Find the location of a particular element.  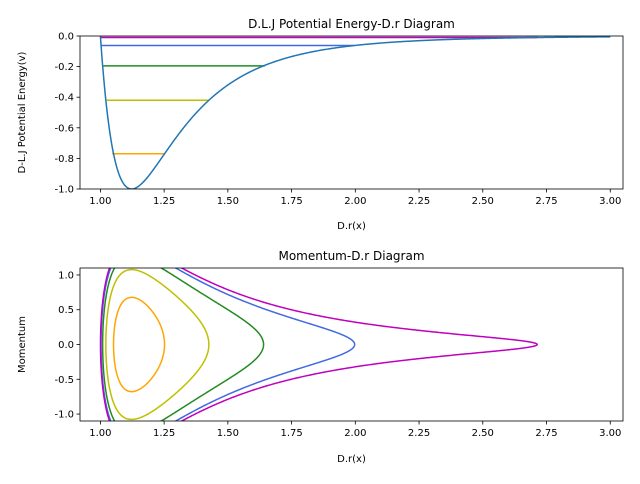

momentum-y-tick-label: 0.0 is located at coordinates (66, 345).